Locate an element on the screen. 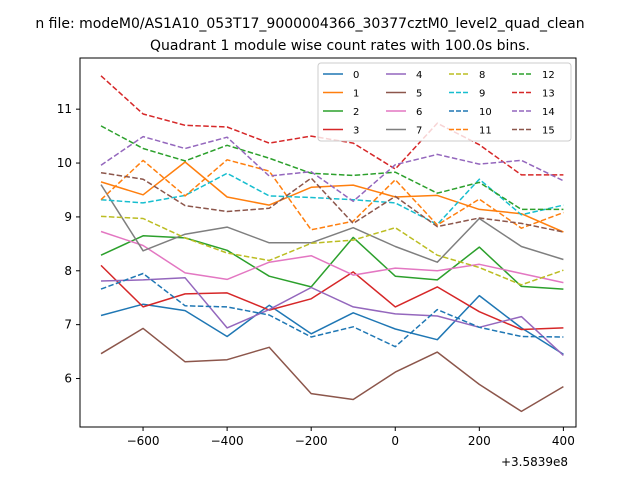  x-tick-label: 0 is located at coordinates (395, 441).